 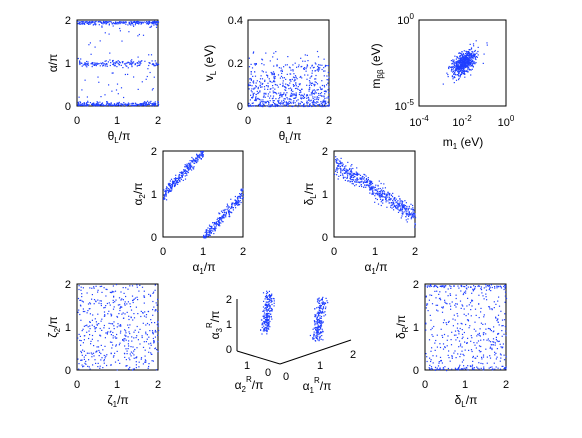 What do you see at coordinates (325, 152) in the screenshot?
I see `y-tick-2: 2` at bounding box center [325, 152].